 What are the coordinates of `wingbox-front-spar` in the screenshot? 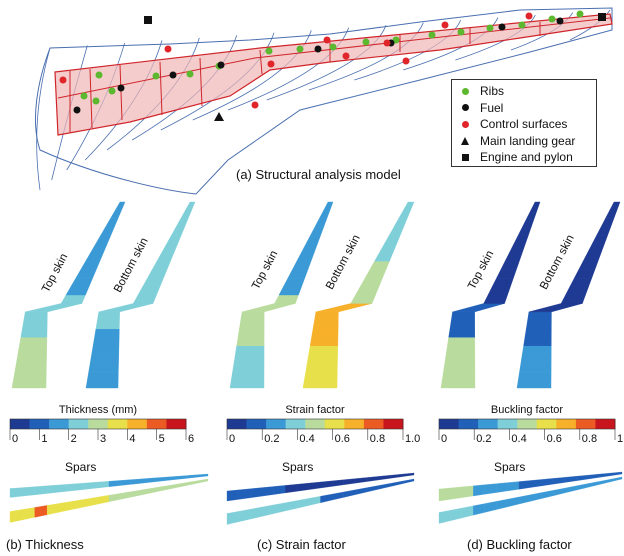 It's located at (334, 58).